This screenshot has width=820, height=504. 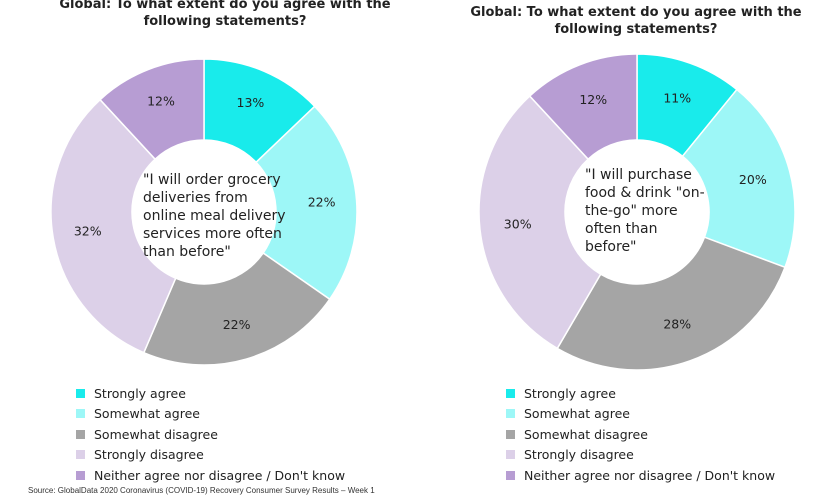 I want to click on slice-data-label: 20%, so click(x=753, y=179).